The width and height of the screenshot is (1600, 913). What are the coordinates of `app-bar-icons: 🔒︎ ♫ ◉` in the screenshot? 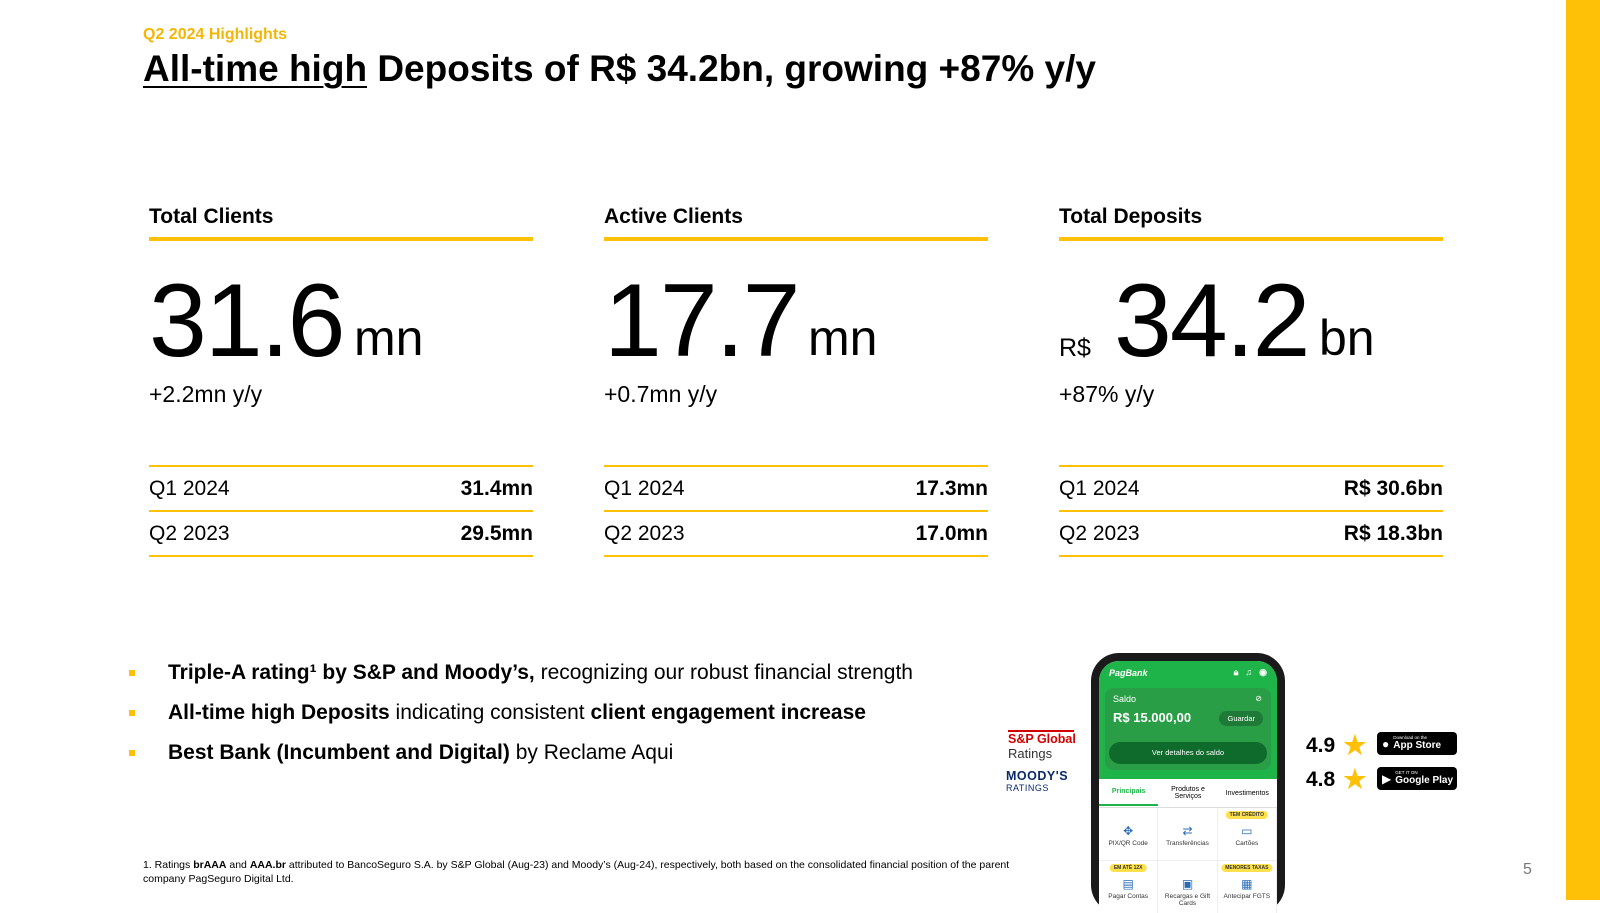 It's located at (1250, 672).